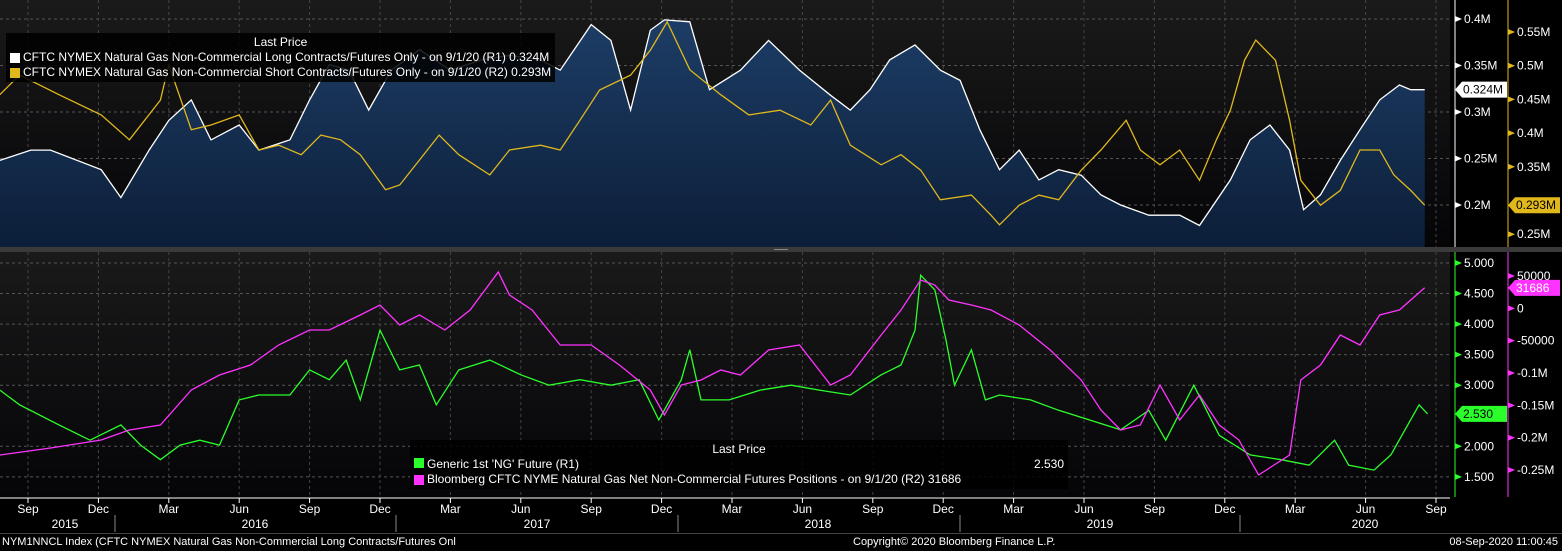 The width and height of the screenshot is (1562, 551). Describe the element at coordinates (1365, 524) in the screenshot. I see `x-year-label: 2020` at that location.